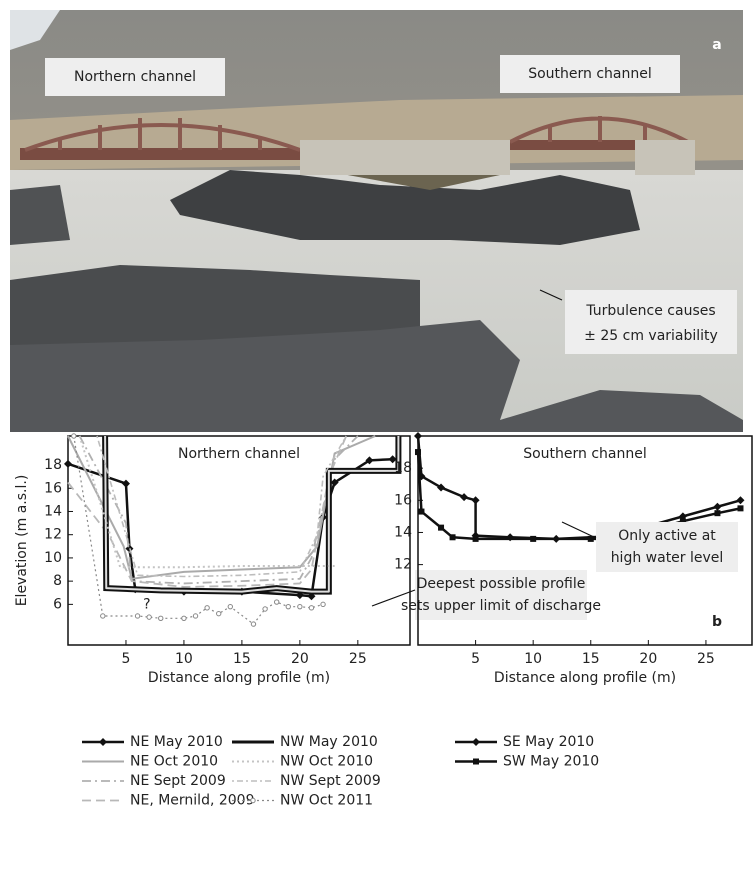 The image size is (755, 872). I want to click on legend-label: NE May 2010, so click(176, 742).